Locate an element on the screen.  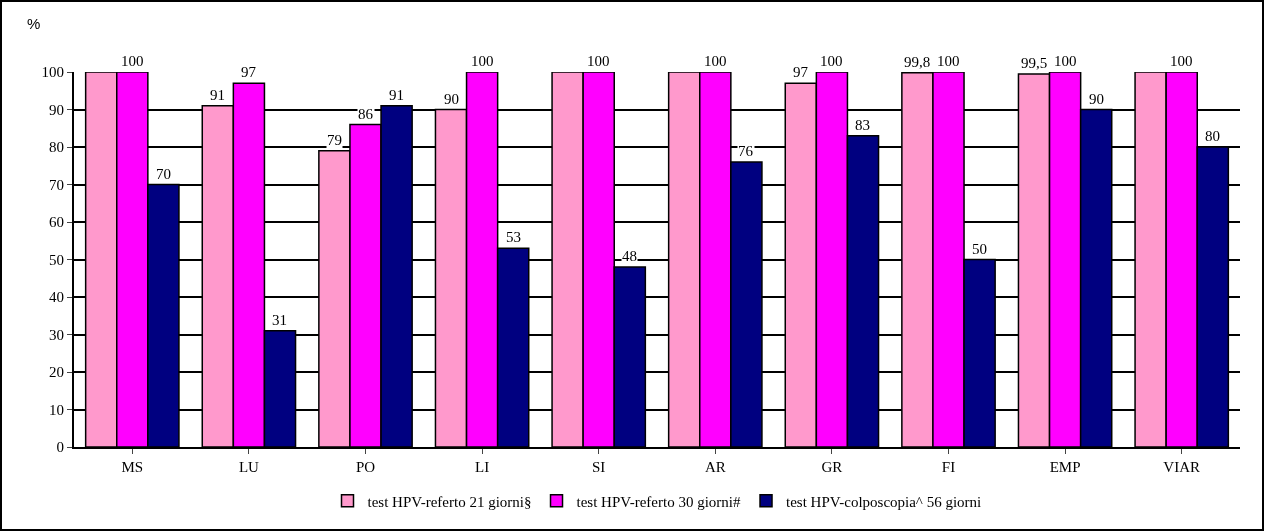
x-tick-label: LI is located at coordinates (482, 467).